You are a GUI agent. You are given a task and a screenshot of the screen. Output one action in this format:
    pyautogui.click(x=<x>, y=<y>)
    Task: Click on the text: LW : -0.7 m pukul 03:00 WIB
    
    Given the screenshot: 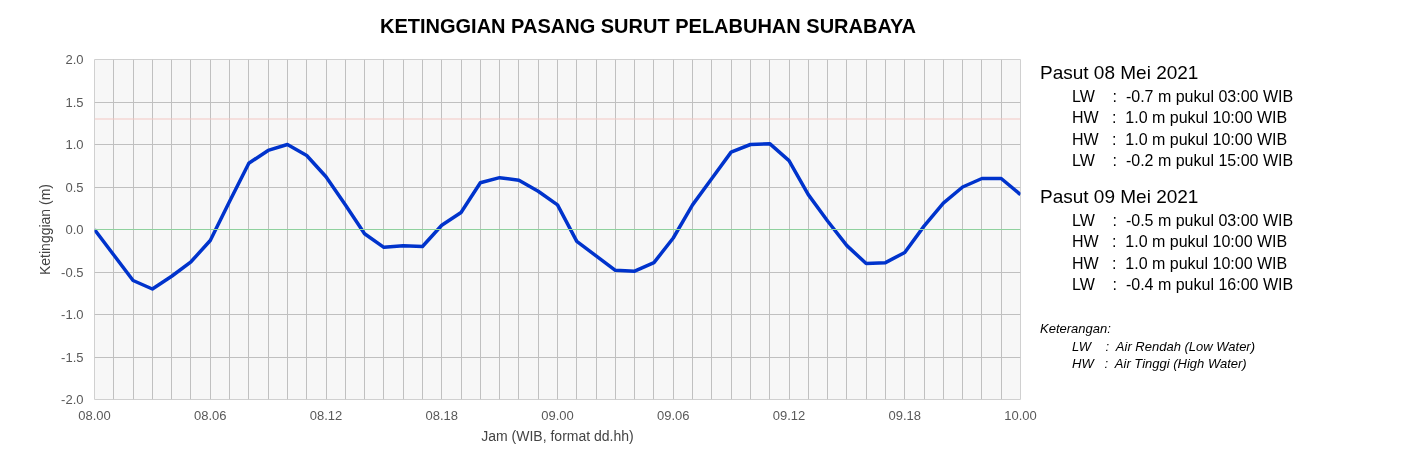 What is the action you would take?
    pyautogui.click(x=1183, y=96)
    